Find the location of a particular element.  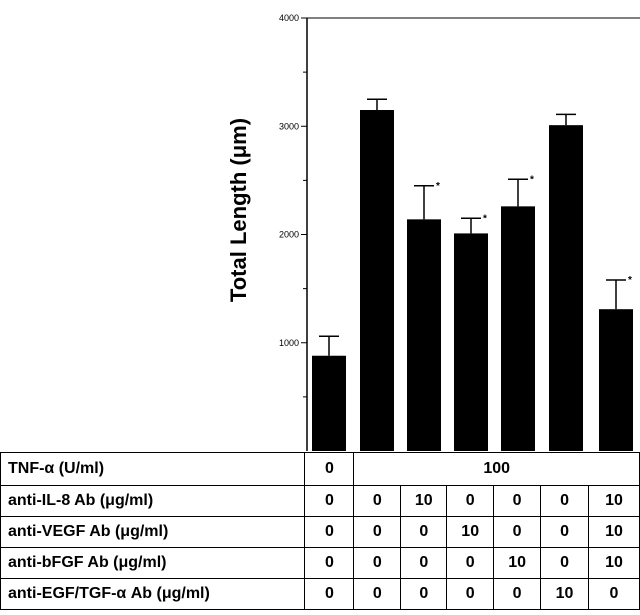

y-axis-label: Total Length (μm) is located at coordinates (238, 210).